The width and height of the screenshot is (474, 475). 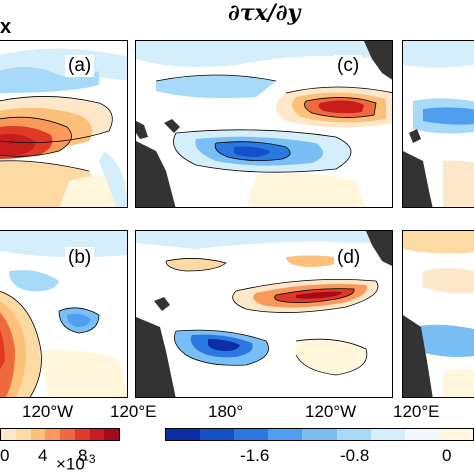 What do you see at coordinates (80, 258) in the screenshot?
I see `panel-label-b: (b)` at bounding box center [80, 258].